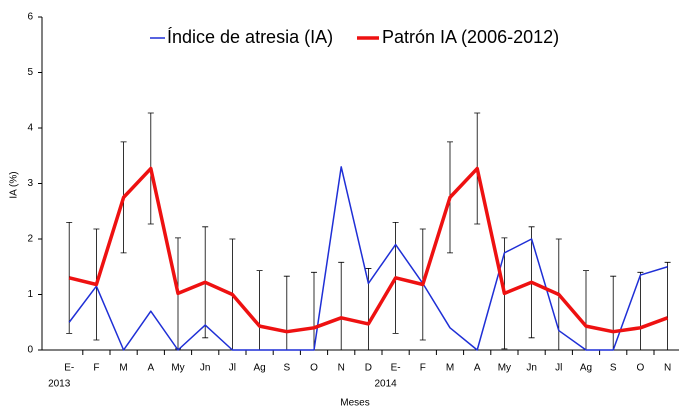 The height and width of the screenshot is (409, 679). Describe the element at coordinates (30, 128) in the screenshot. I see `y-tick-label: 4` at that location.